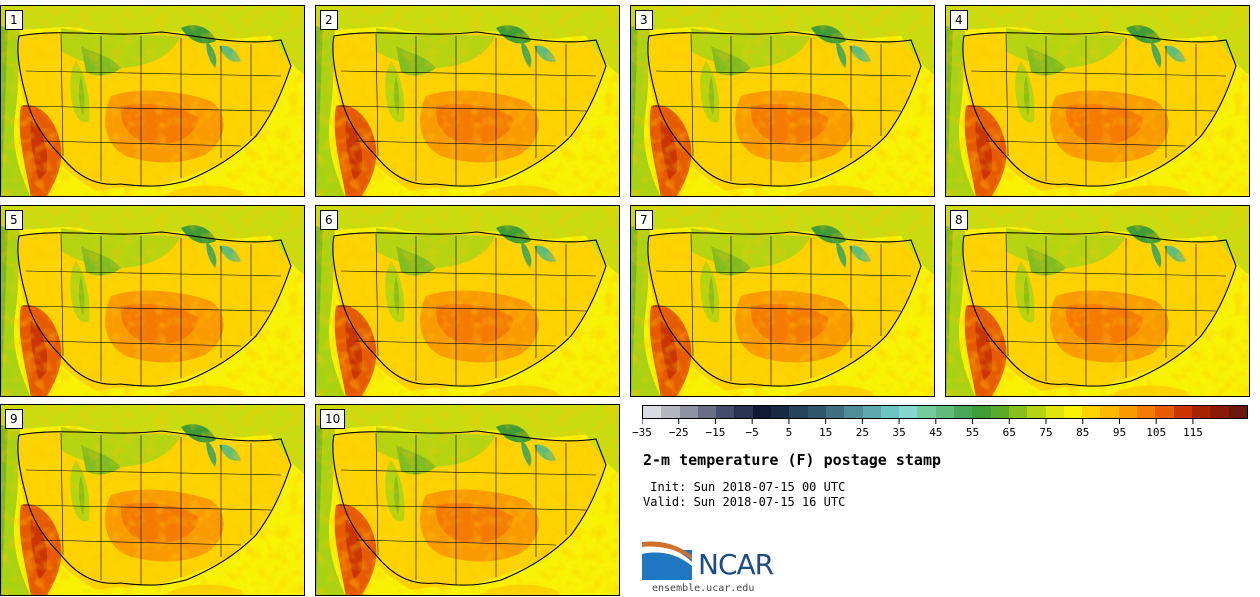  I want to click on colorbar-tick-label: 45, so click(936, 432).